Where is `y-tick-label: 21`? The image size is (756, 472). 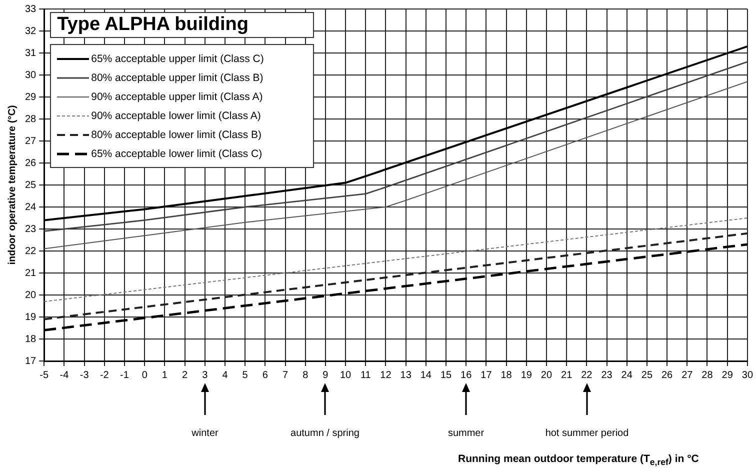
y-tick-label: 21 is located at coordinates (31, 273).